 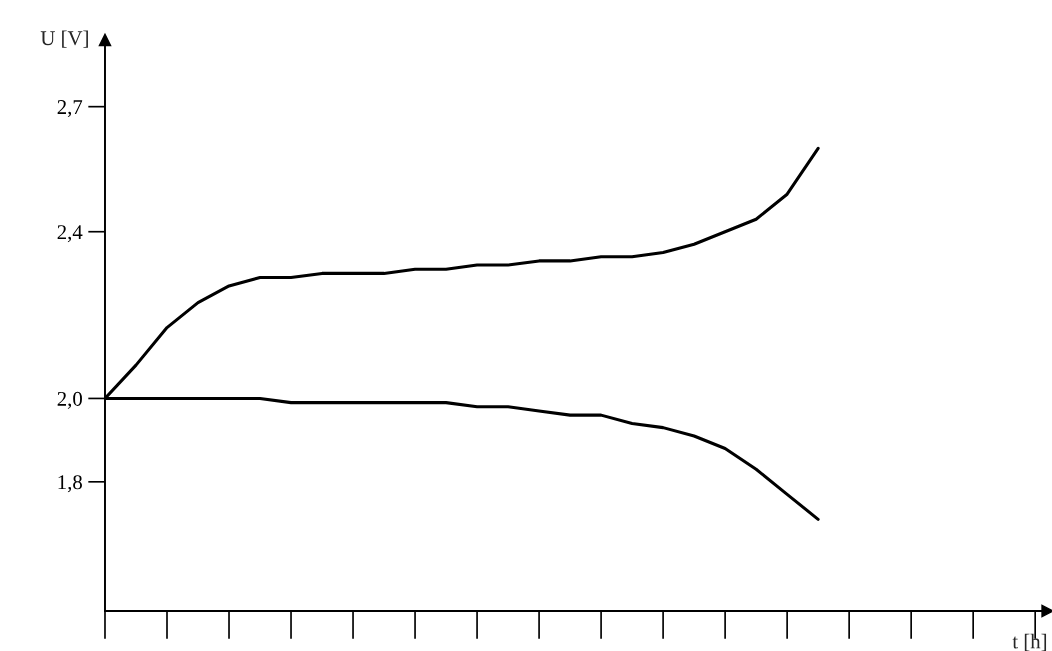 What do you see at coordinates (70, 234) in the screenshot?
I see `y-tick-label: 2,4` at bounding box center [70, 234].